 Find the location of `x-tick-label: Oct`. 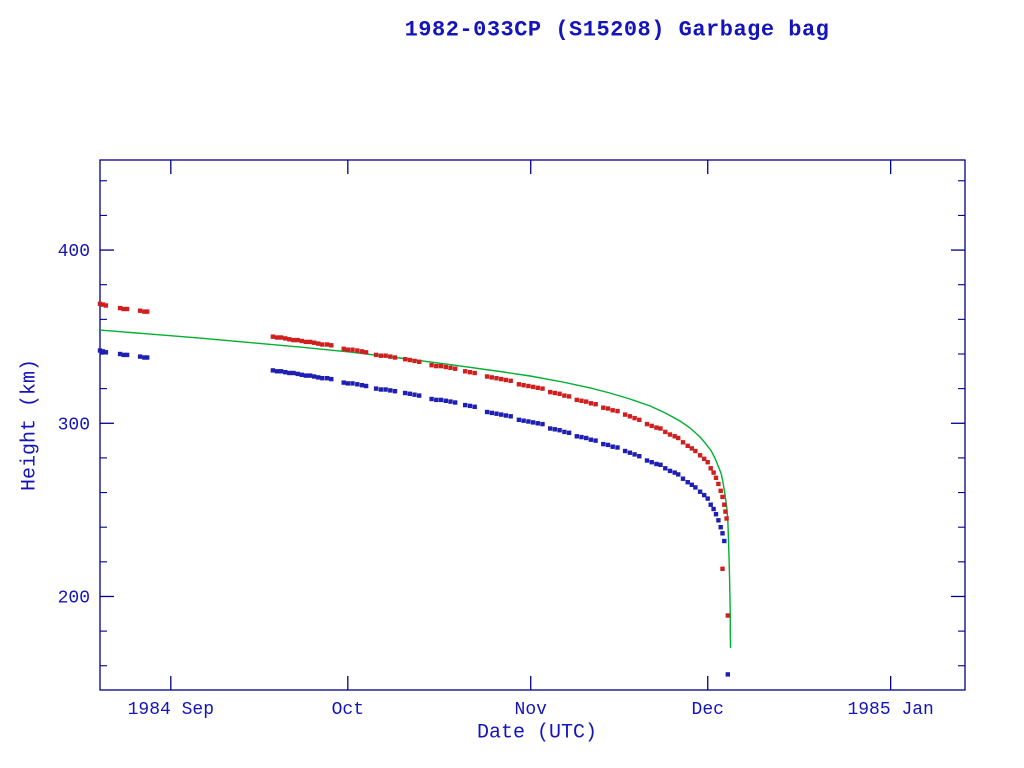

x-tick-label: Oct is located at coordinates (348, 710).